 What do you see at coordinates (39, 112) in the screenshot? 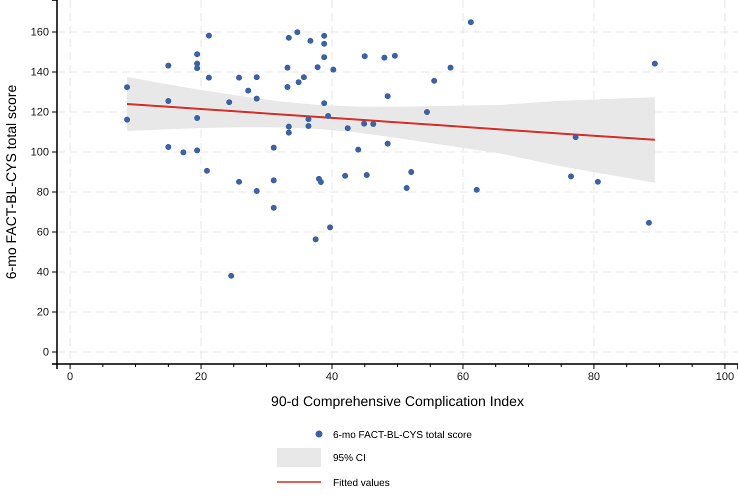
I see `y-tick-label: 120` at bounding box center [39, 112].